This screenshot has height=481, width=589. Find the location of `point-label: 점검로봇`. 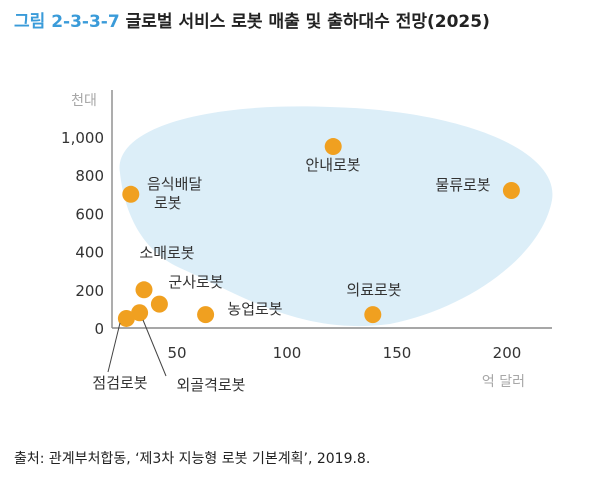

point-label: 점검로봇 is located at coordinates (119, 383).